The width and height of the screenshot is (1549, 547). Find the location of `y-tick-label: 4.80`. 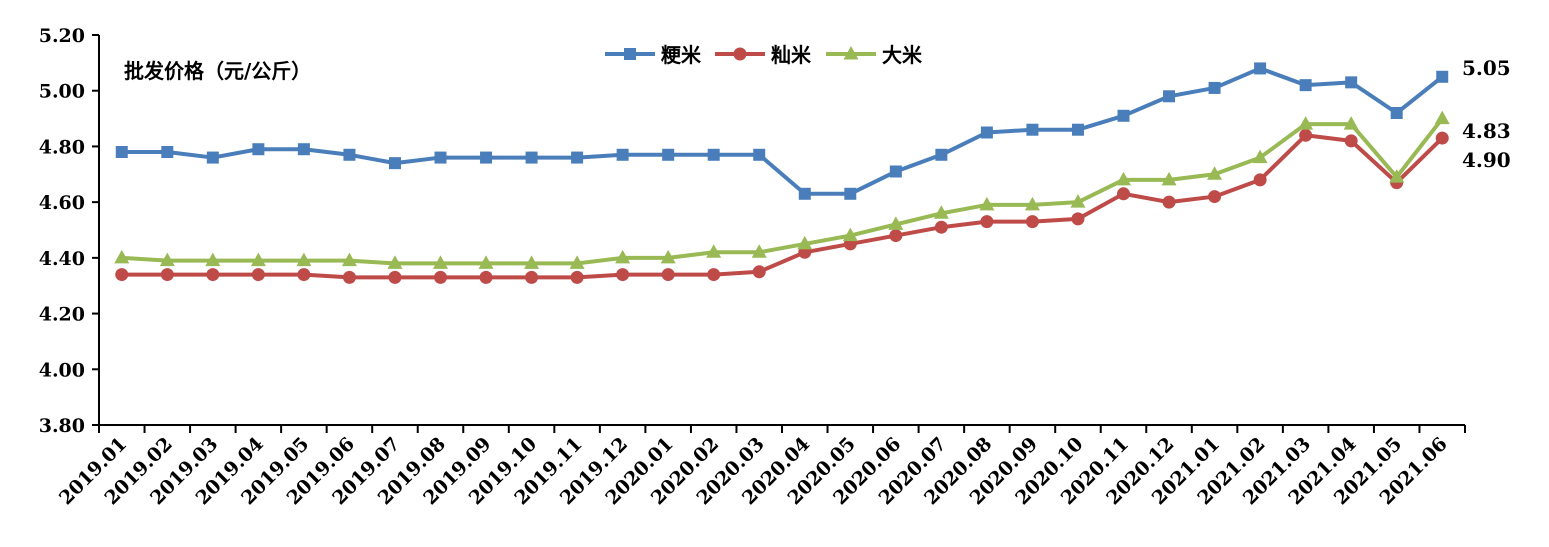

y-tick-label: 4.80 is located at coordinates (62, 147).